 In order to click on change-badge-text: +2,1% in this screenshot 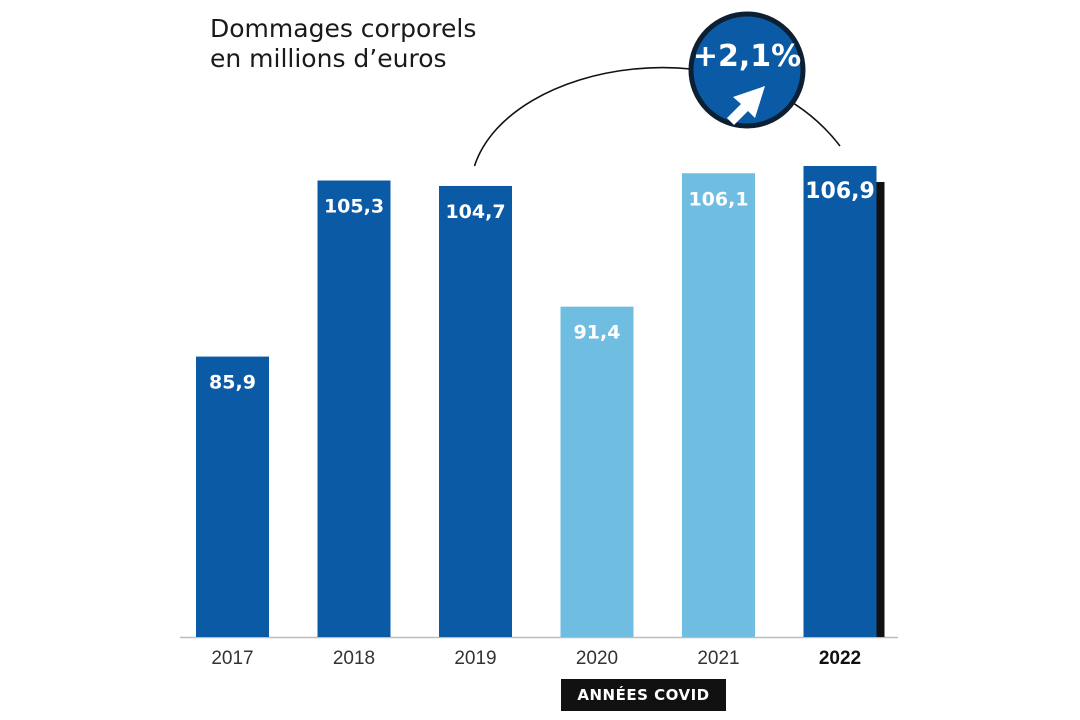, I will do `click(747, 56)`.